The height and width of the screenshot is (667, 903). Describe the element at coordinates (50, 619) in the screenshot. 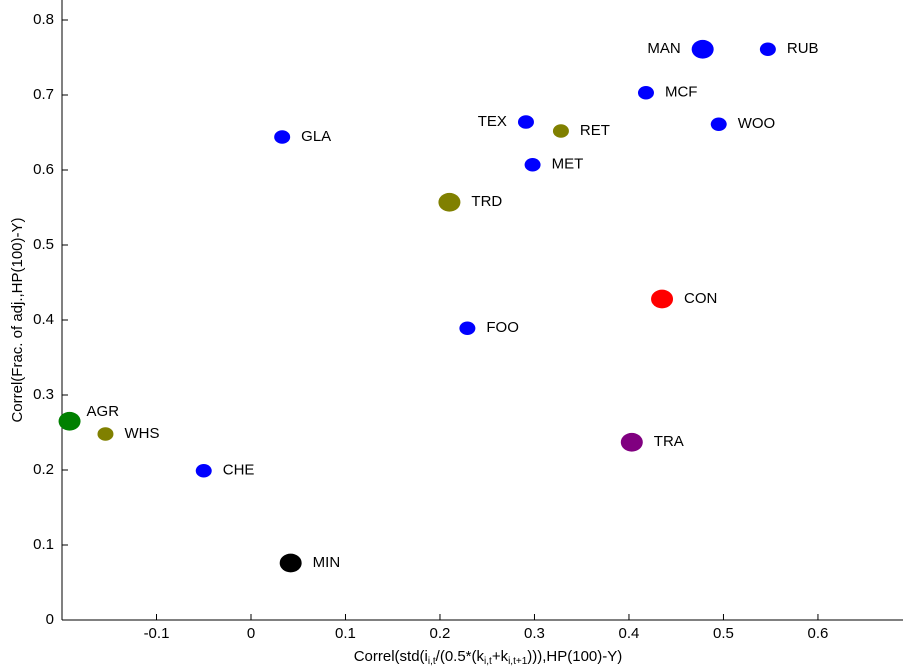

I see `y-tick-label: 0` at that location.